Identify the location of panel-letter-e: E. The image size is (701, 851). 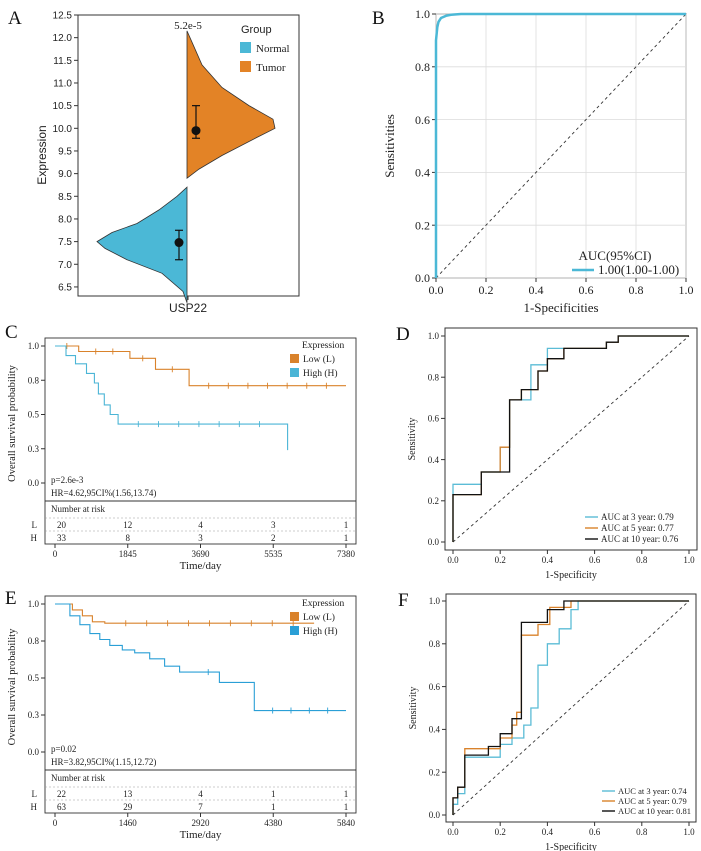
(11, 598).